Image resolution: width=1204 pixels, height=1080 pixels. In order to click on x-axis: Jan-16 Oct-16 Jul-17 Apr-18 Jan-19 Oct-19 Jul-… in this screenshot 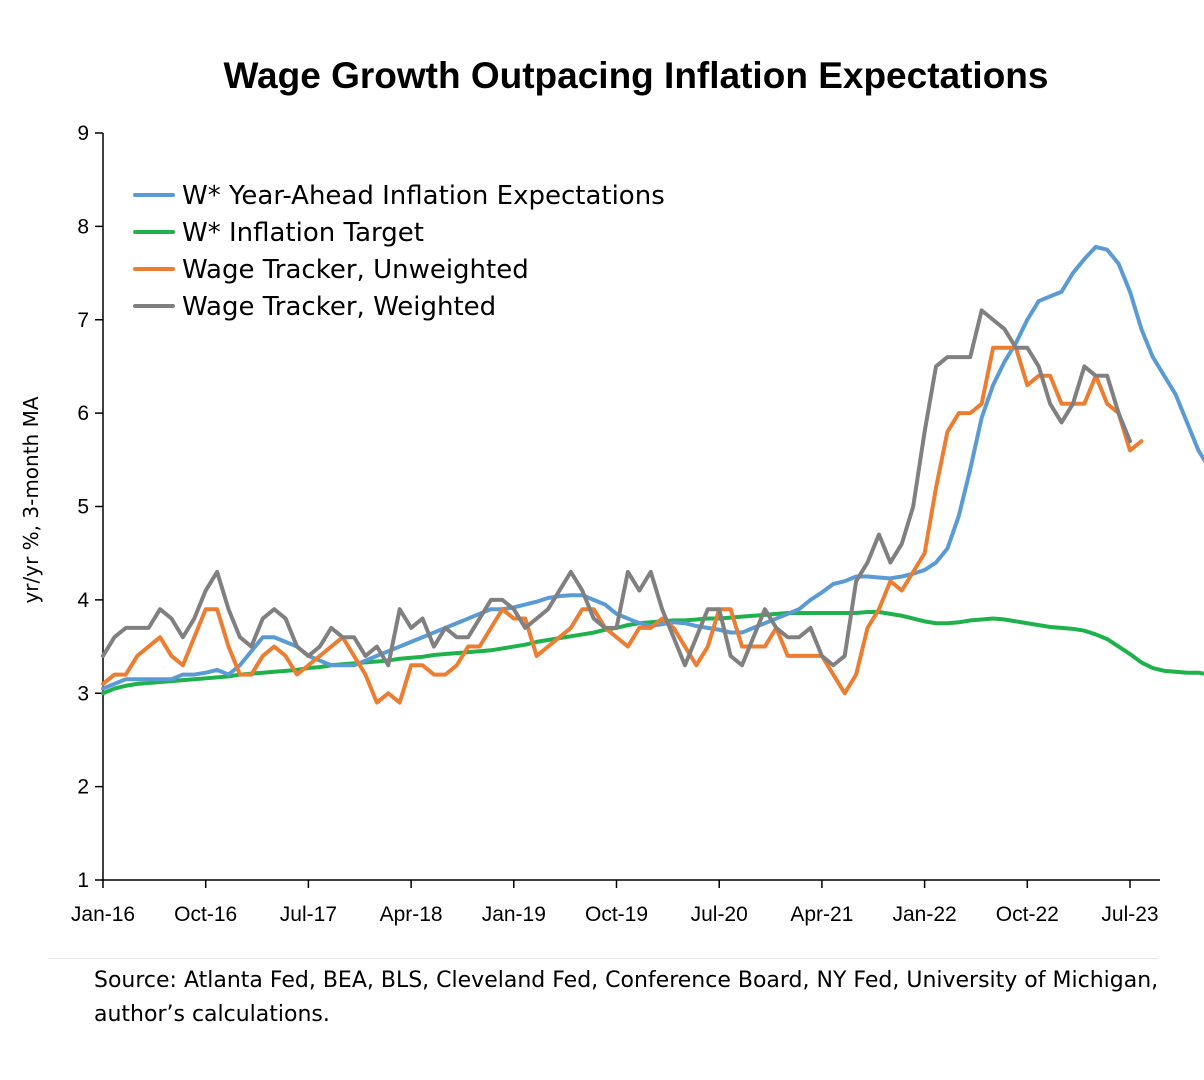, I will do `click(615, 903)`.